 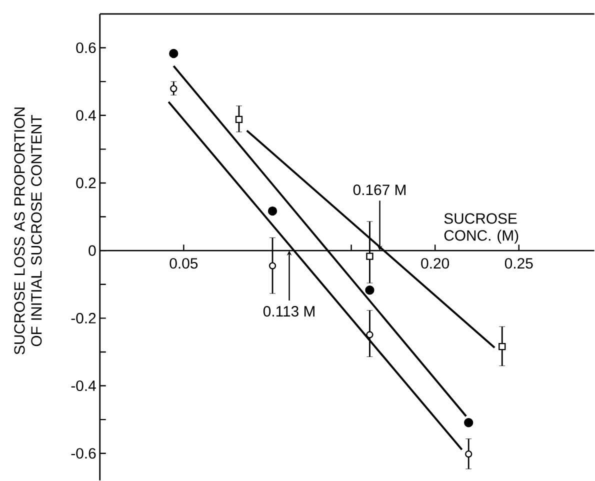 What do you see at coordinates (28, 231) in the screenshot?
I see `y-axis-title: SUCROSE LOSS AS PROPORTION OF INITIAL SUCROSE CONTENT` at bounding box center [28, 231].